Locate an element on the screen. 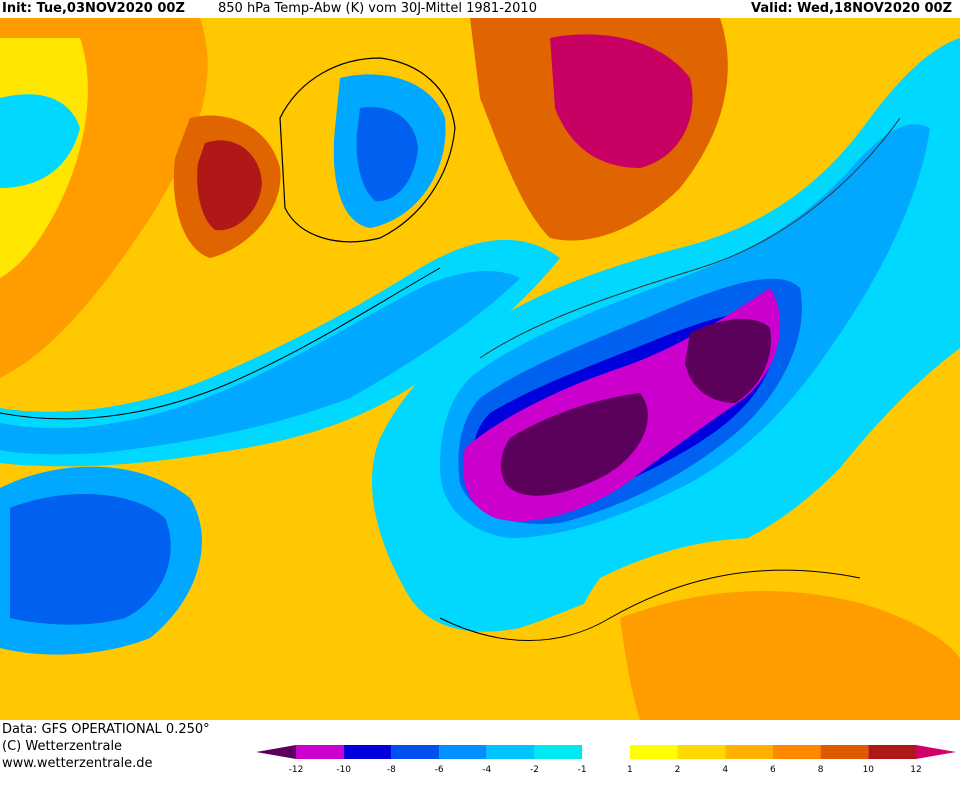  contour-line-atlantic is located at coordinates (220, 343).